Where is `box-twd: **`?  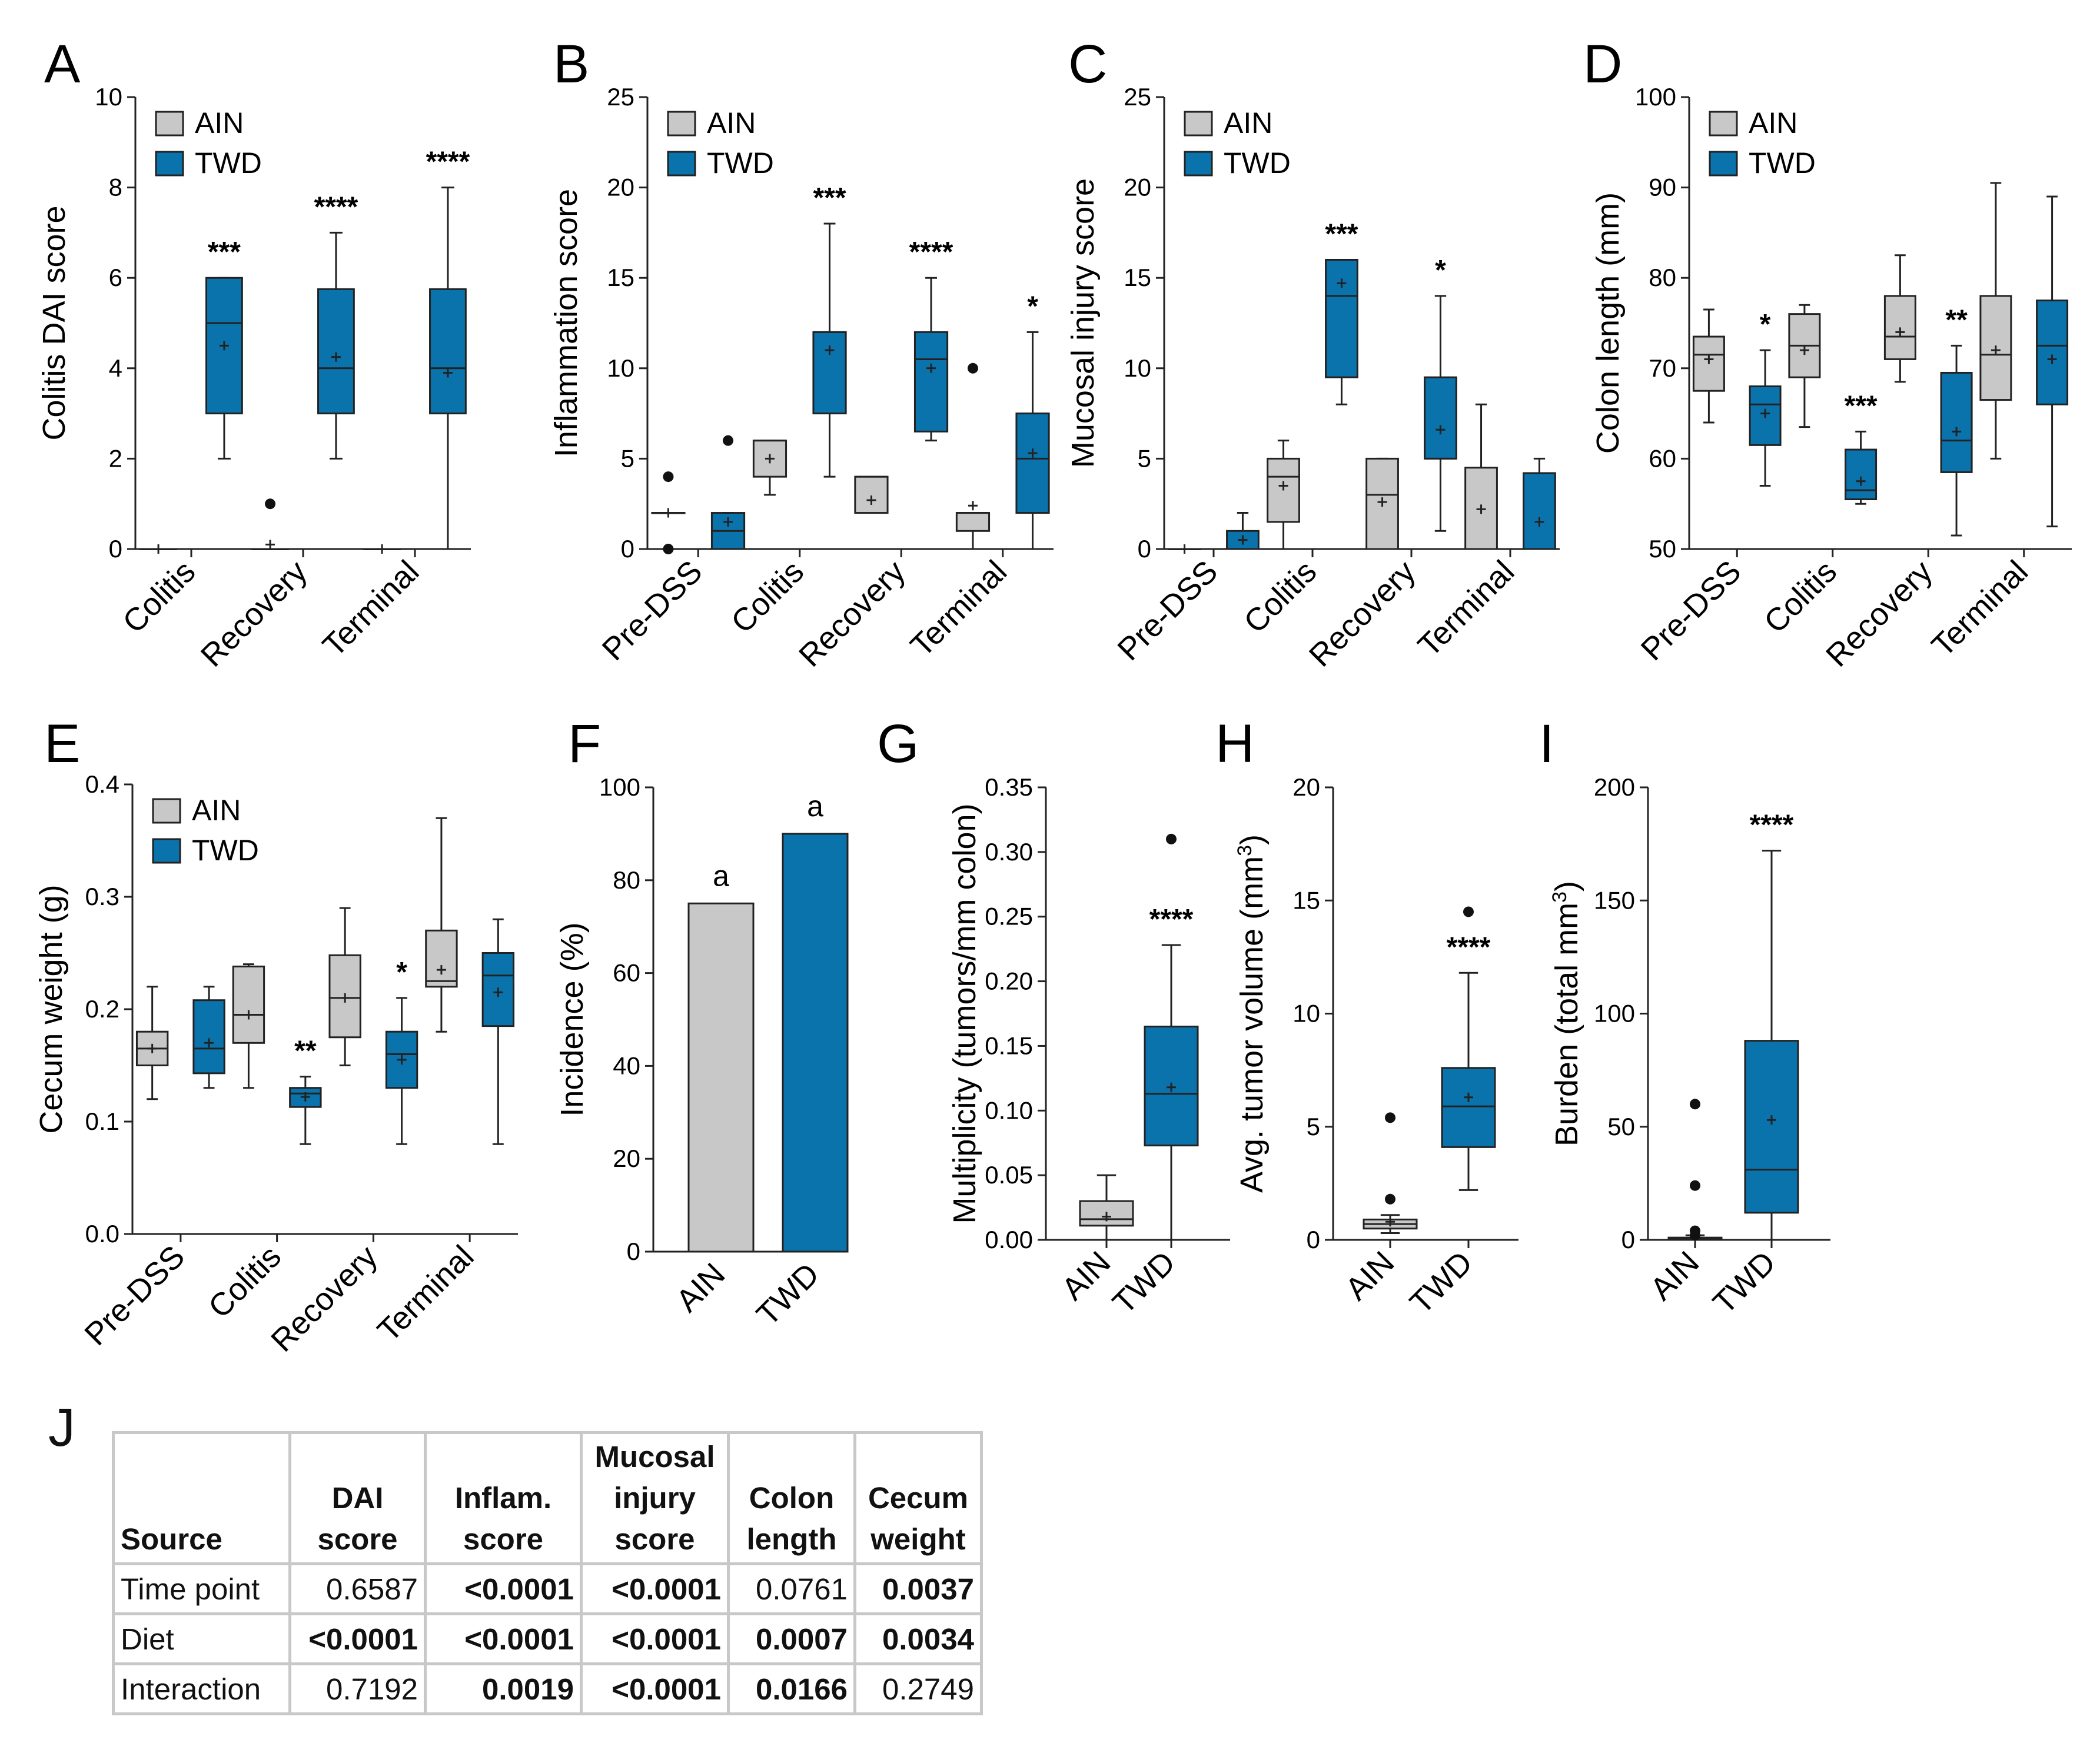 box-twd: ** is located at coordinates (1956, 420).